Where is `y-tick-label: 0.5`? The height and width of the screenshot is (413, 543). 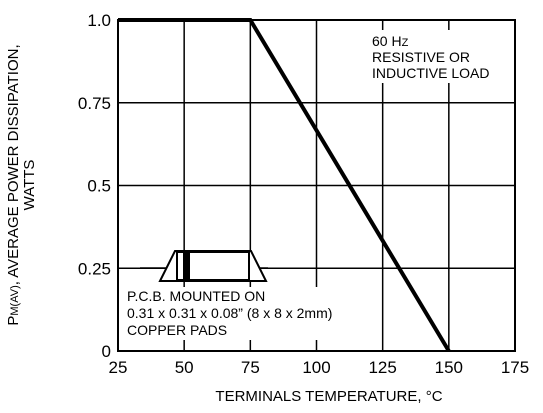
y-tick-label: 0.5 is located at coordinates (99, 186).